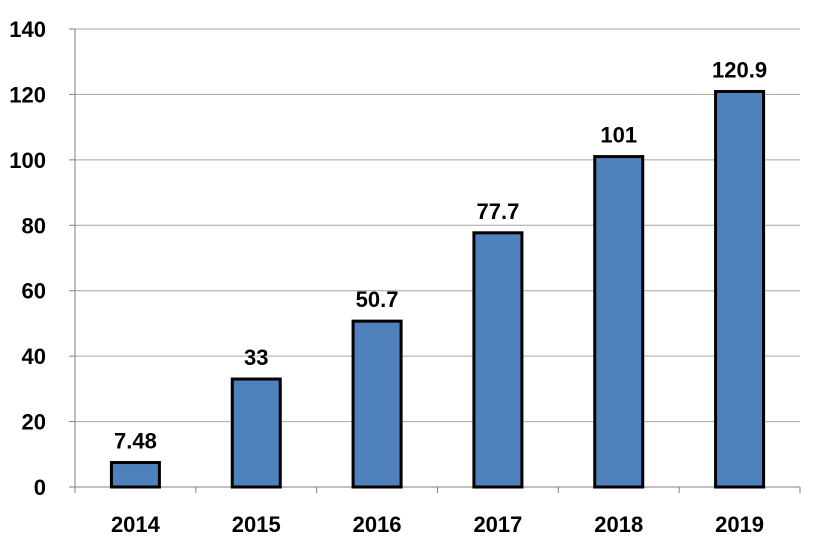 Image resolution: width=816 pixels, height=544 pixels. What do you see at coordinates (619, 322) in the screenshot?
I see `bar-2018` at bounding box center [619, 322].